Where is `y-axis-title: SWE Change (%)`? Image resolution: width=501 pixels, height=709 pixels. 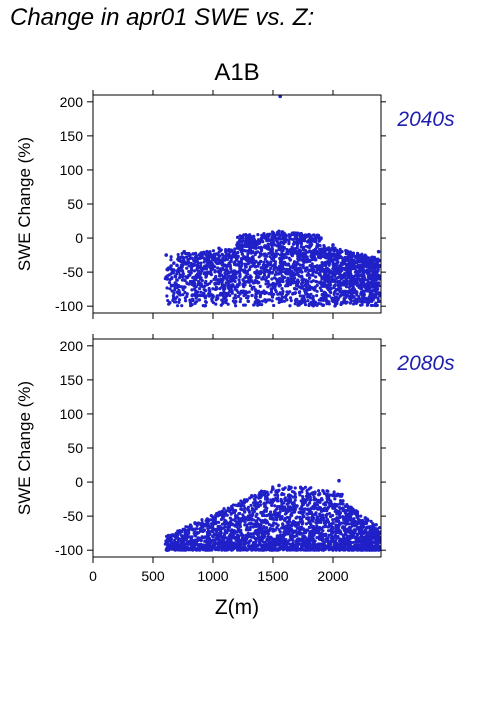
y-axis-title: SWE Change (%) is located at coordinates (24, 204).